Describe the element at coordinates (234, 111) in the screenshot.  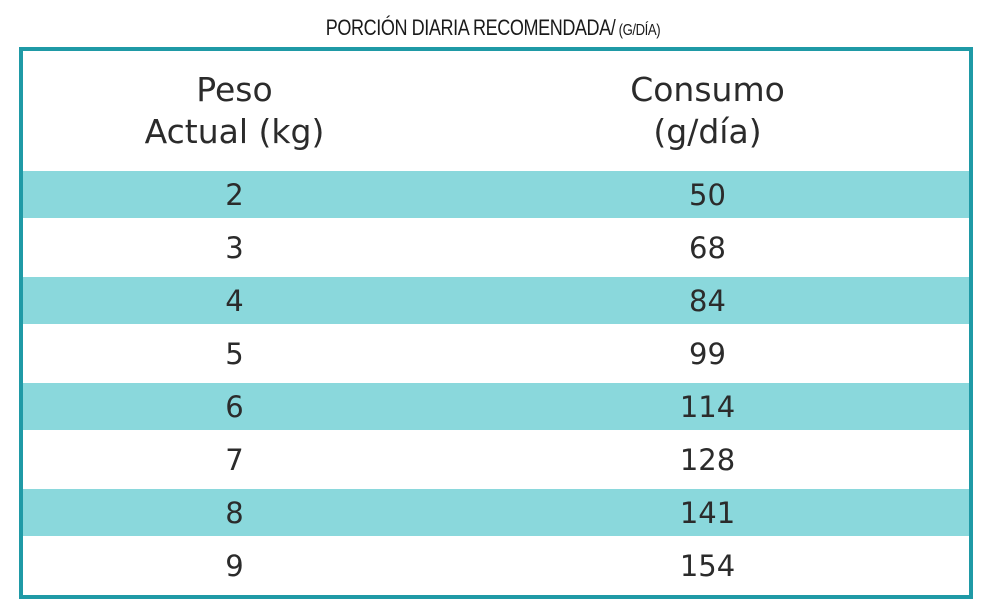
I see `header-weight: Peso Actual (kg)` at that location.